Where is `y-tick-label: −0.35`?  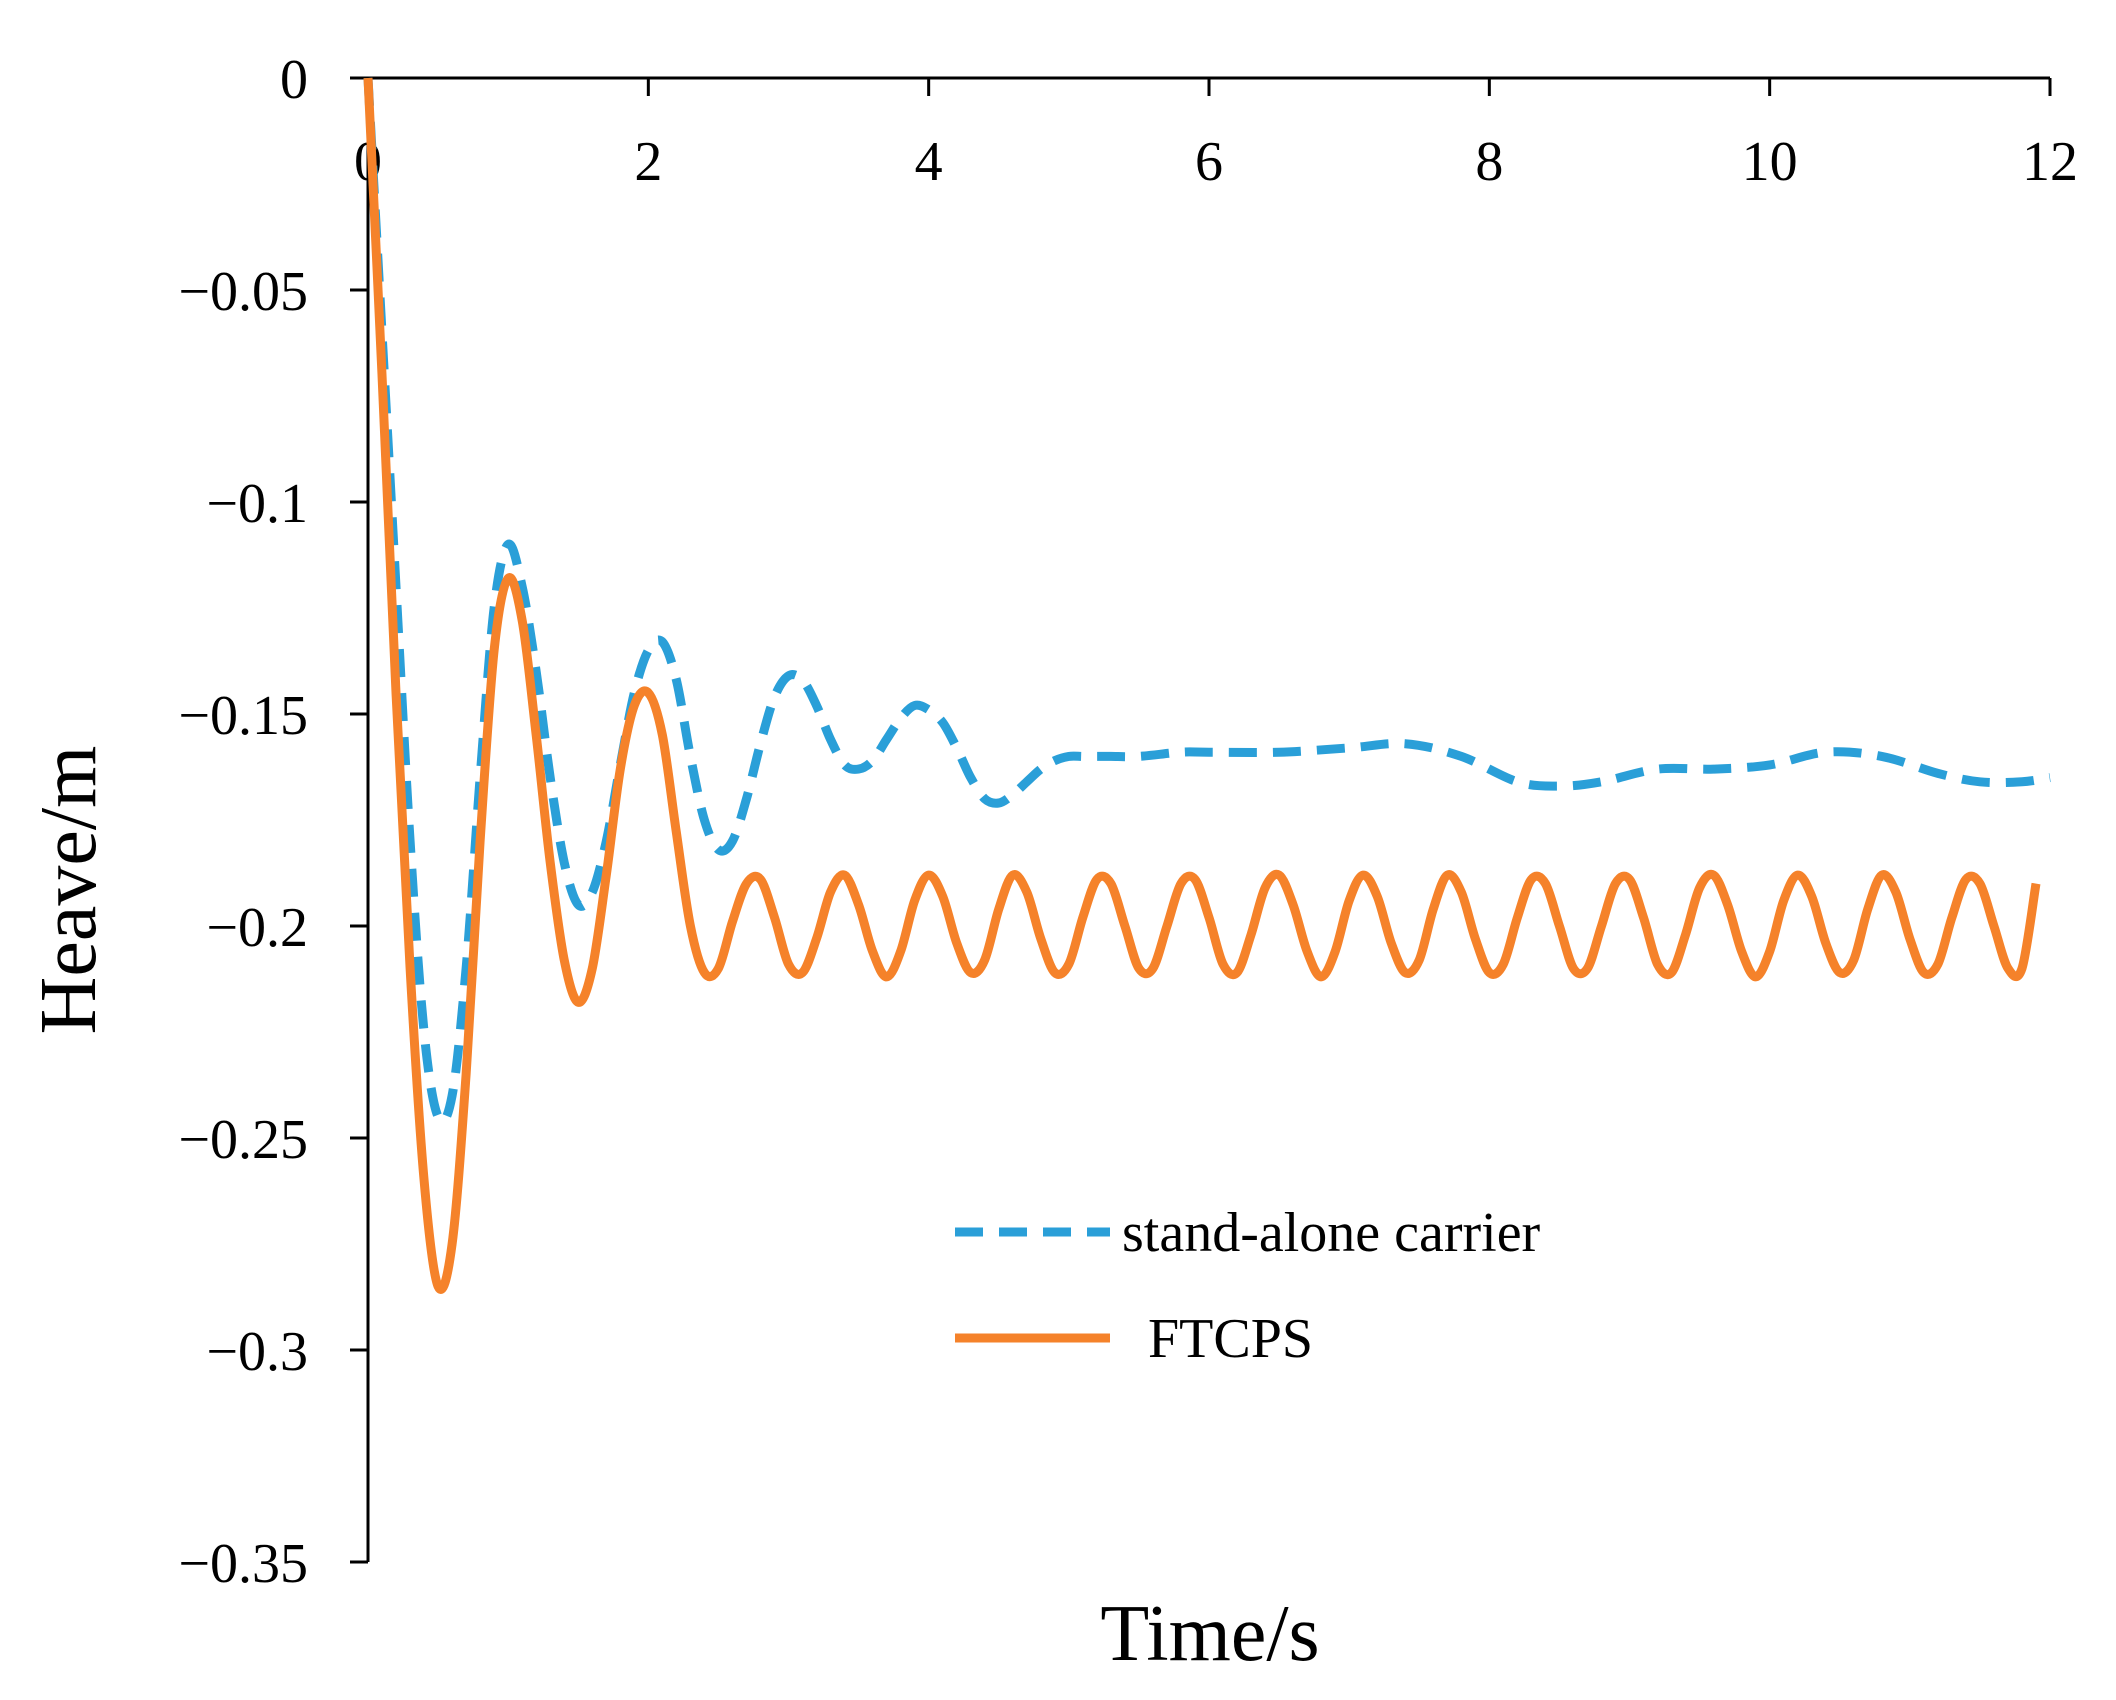 y-tick-label: −0.35 is located at coordinates (243, 1564).